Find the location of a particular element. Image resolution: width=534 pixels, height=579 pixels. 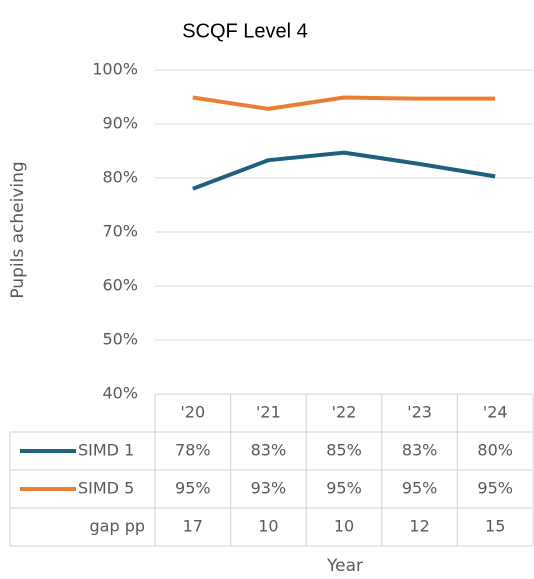

data-label: 93% is located at coordinates (269, 488).